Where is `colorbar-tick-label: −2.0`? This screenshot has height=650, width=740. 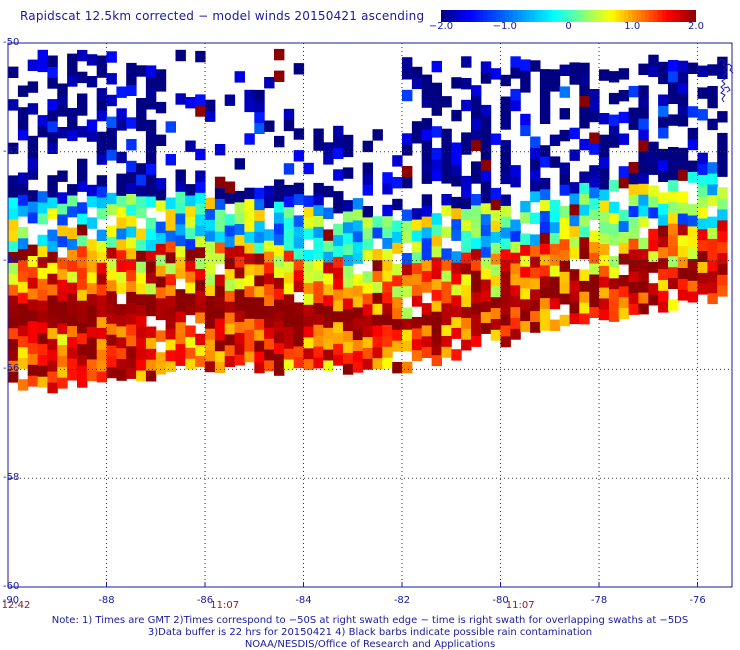
colorbar-tick-label: −2.0 is located at coordinates (441, 26).